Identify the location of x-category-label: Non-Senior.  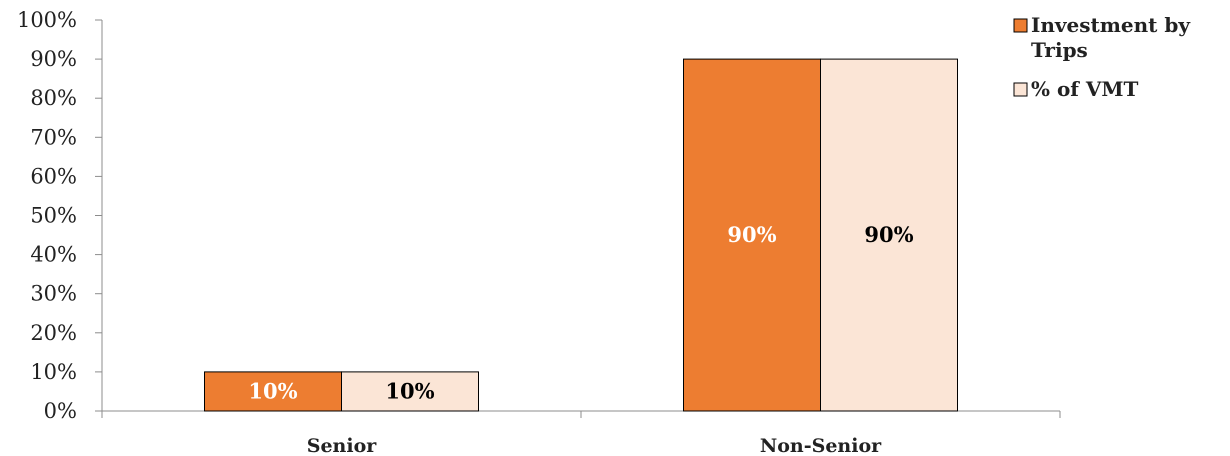
(821, 445).